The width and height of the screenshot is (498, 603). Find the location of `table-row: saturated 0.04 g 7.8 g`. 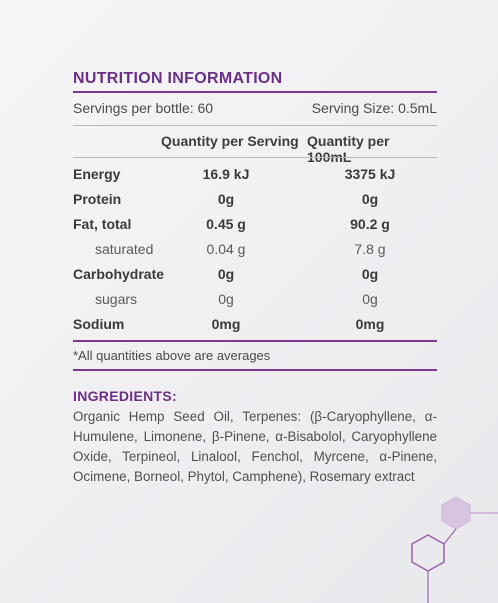

table-row: saturated 0.04 g 7.8 g is located at coordinates (255, 253).